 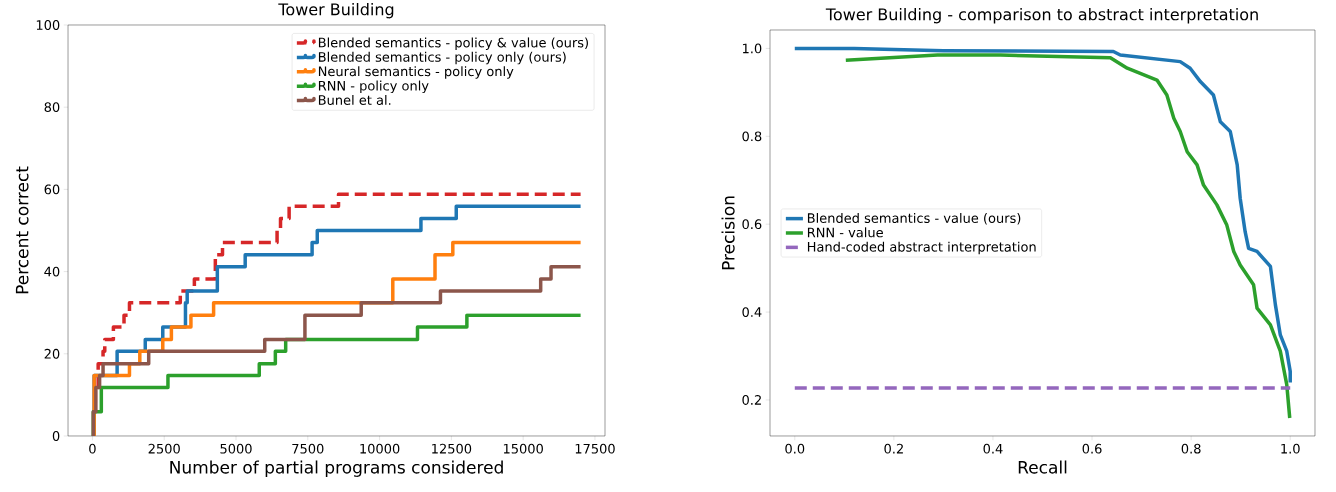 I want to click on y-tick-label: 0, so click(x=56, y=436).